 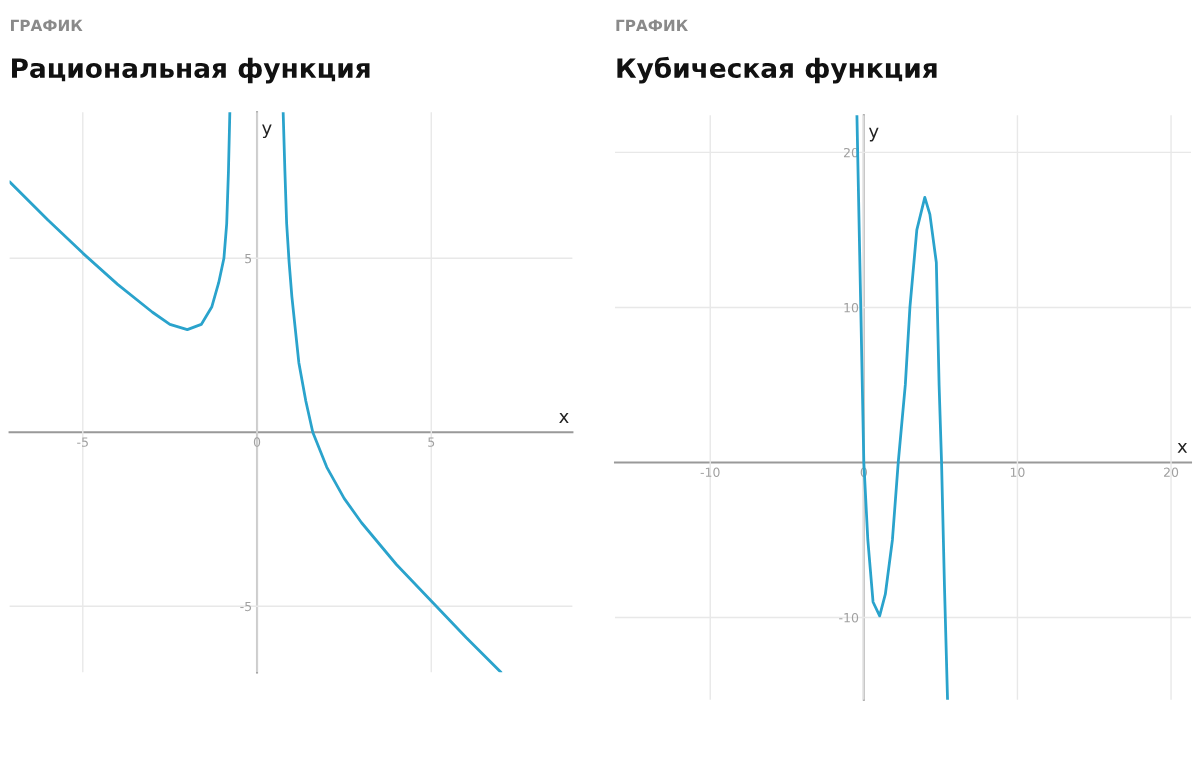 What do you see at coordinates (82, 442) in the screenshot?
I see `x-tick-label: -5` at bounding box center [82, 442].